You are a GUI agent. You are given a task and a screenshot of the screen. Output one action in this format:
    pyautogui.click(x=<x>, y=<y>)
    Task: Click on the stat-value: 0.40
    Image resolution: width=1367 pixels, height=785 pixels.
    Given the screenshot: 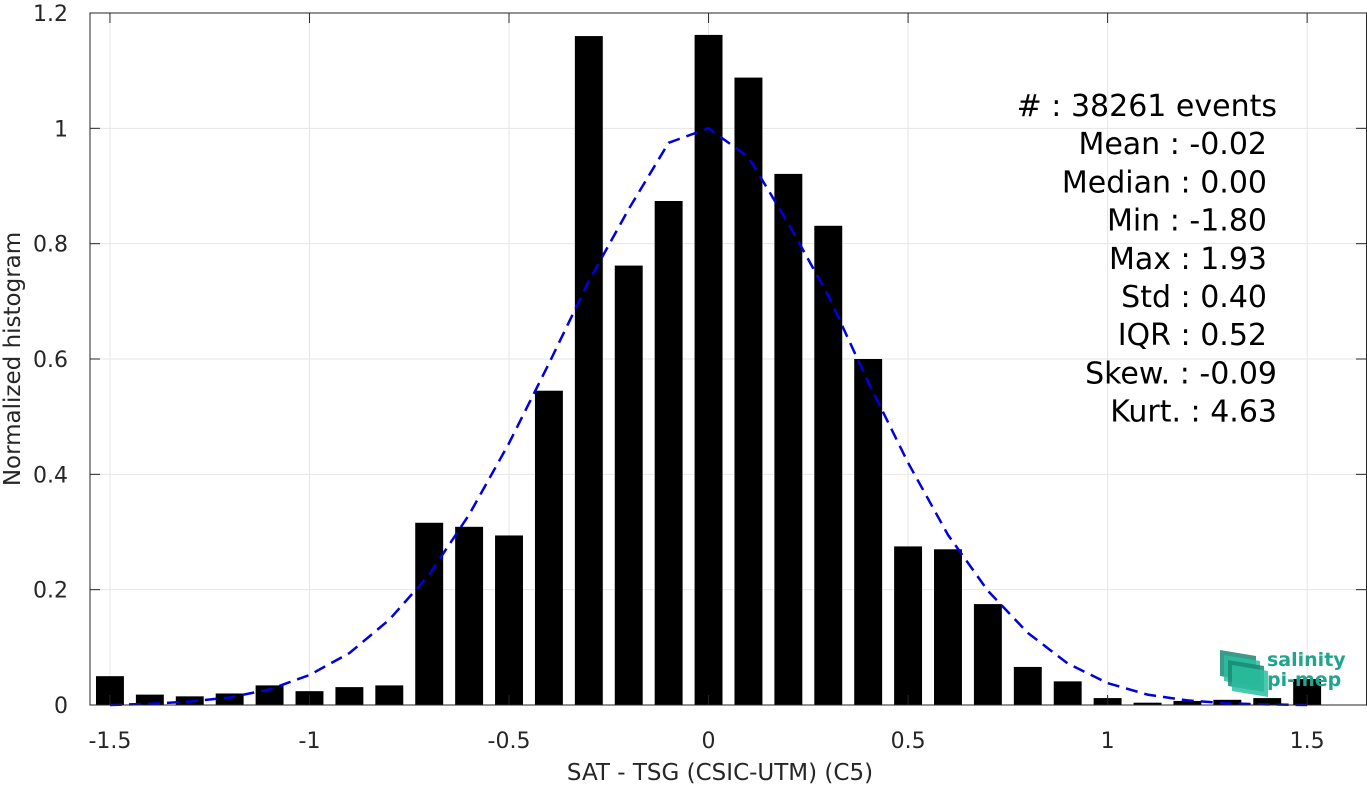 What is the action you would take?
    pyautogui.click(x=1233, y=297)
    